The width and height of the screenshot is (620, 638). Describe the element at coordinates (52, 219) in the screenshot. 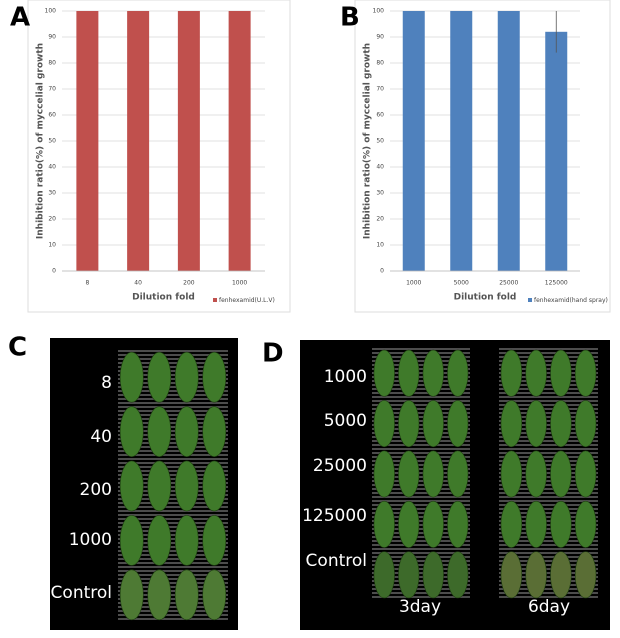

I see `y-tick-label: 20` at that location.